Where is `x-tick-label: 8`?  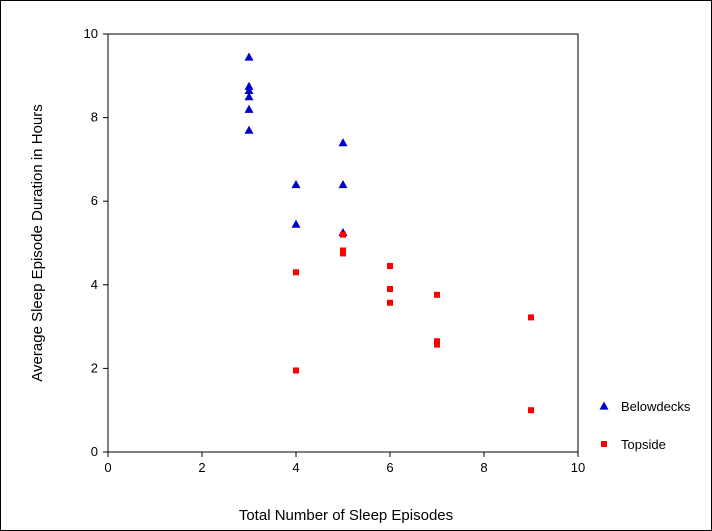
x-tick-label: 8 is located at coordinates (483, 467).